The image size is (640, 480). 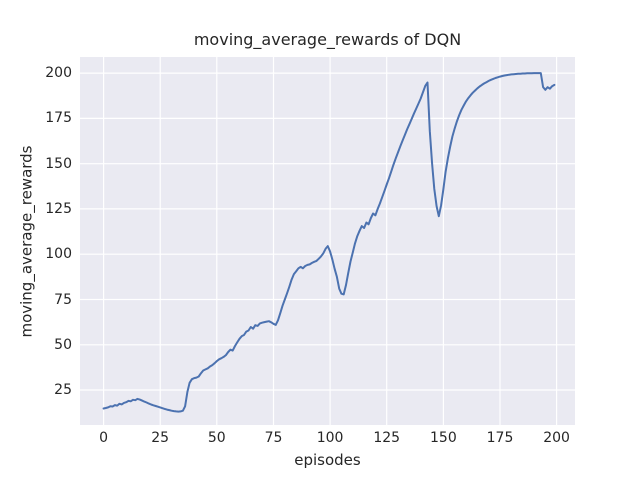 What do you see at coordinates (58, 254) in the screenshot?
I see `y-tick-label: 100` at bounding box center [58, 254].